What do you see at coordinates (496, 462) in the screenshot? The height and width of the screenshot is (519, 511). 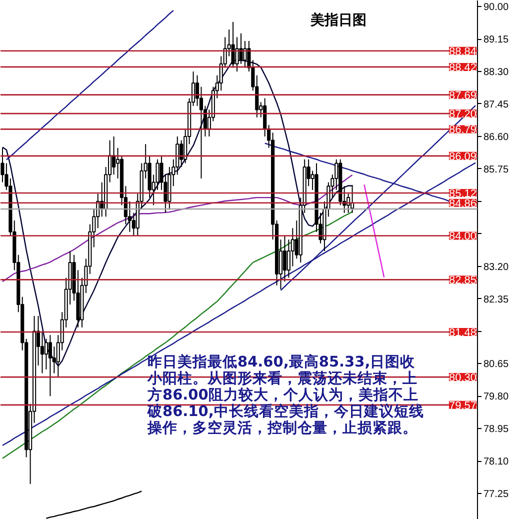 I see `y-tick-label: 78.10` at bounding box center [496, 462].